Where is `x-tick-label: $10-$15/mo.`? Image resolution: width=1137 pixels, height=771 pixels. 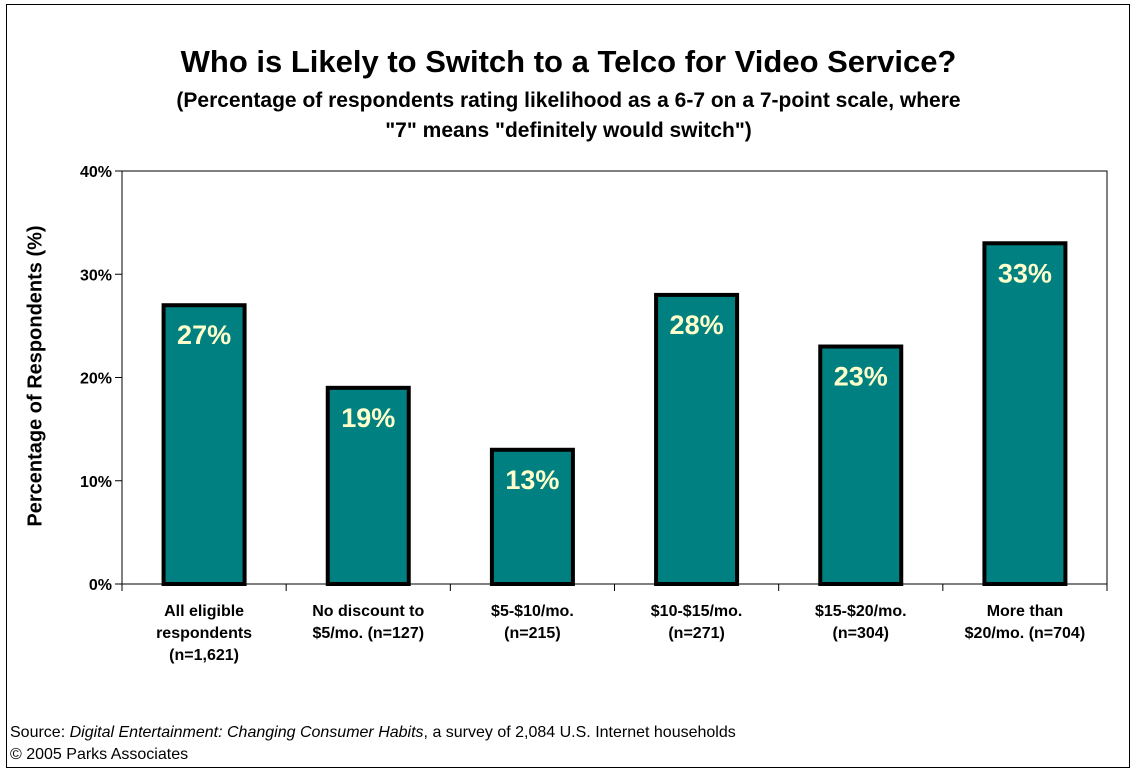 x-tick-label: $10-$15/mo. is located at coordinates (697, 611).